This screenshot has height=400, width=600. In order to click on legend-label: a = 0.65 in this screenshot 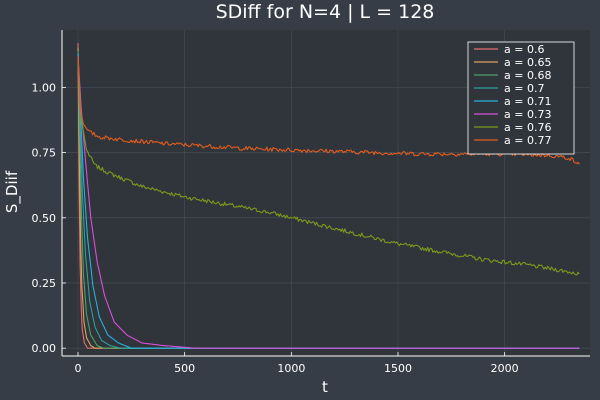, I will do `click(527, 62)`.